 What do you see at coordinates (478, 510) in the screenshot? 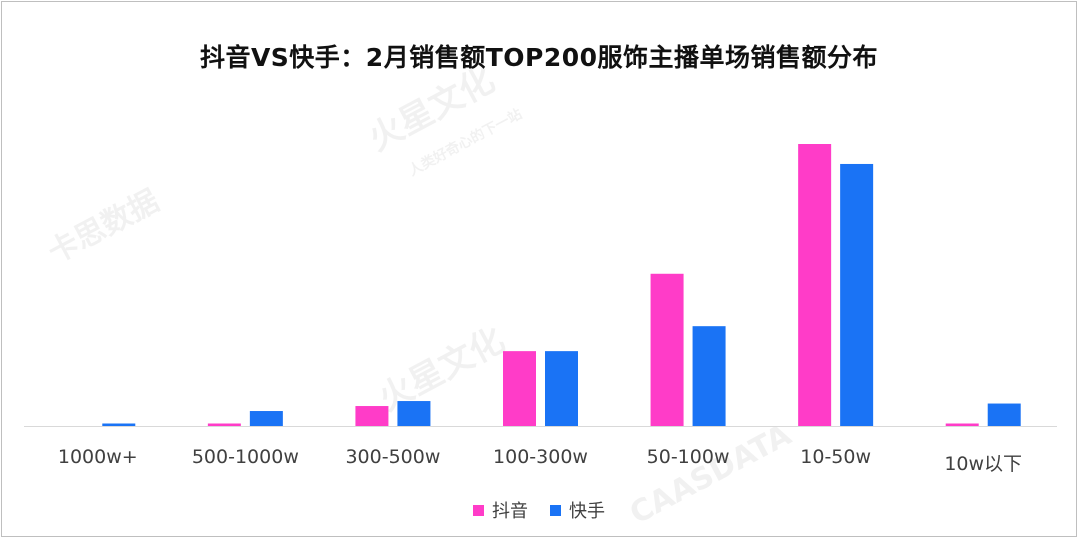
I see `legend-swatch-douyin` at bounding box center [478, 510].